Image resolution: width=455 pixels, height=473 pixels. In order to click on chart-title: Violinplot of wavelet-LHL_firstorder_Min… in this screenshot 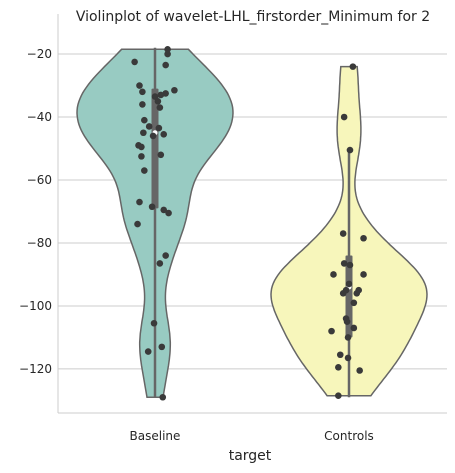, I will do `click(253, 17)`.